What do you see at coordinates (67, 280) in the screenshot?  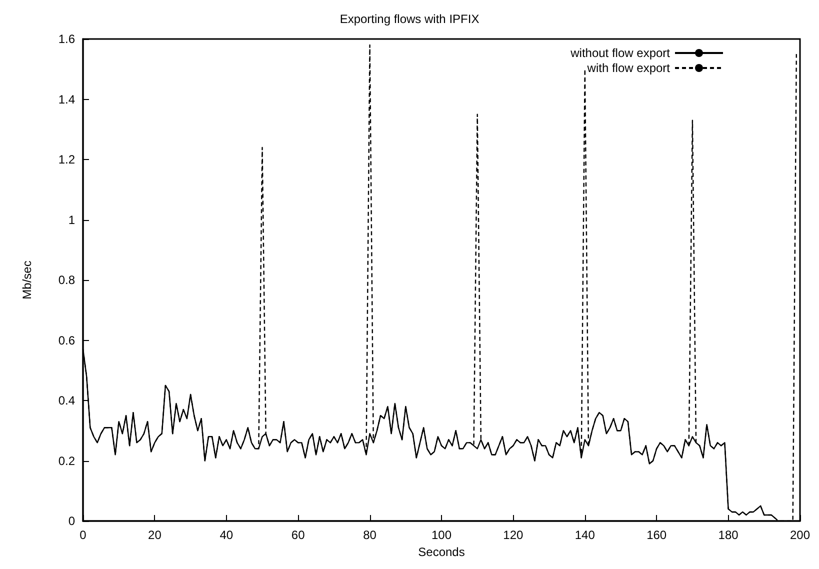 I see `y-tick-label: 0.8` at bounding box center [67, 280].